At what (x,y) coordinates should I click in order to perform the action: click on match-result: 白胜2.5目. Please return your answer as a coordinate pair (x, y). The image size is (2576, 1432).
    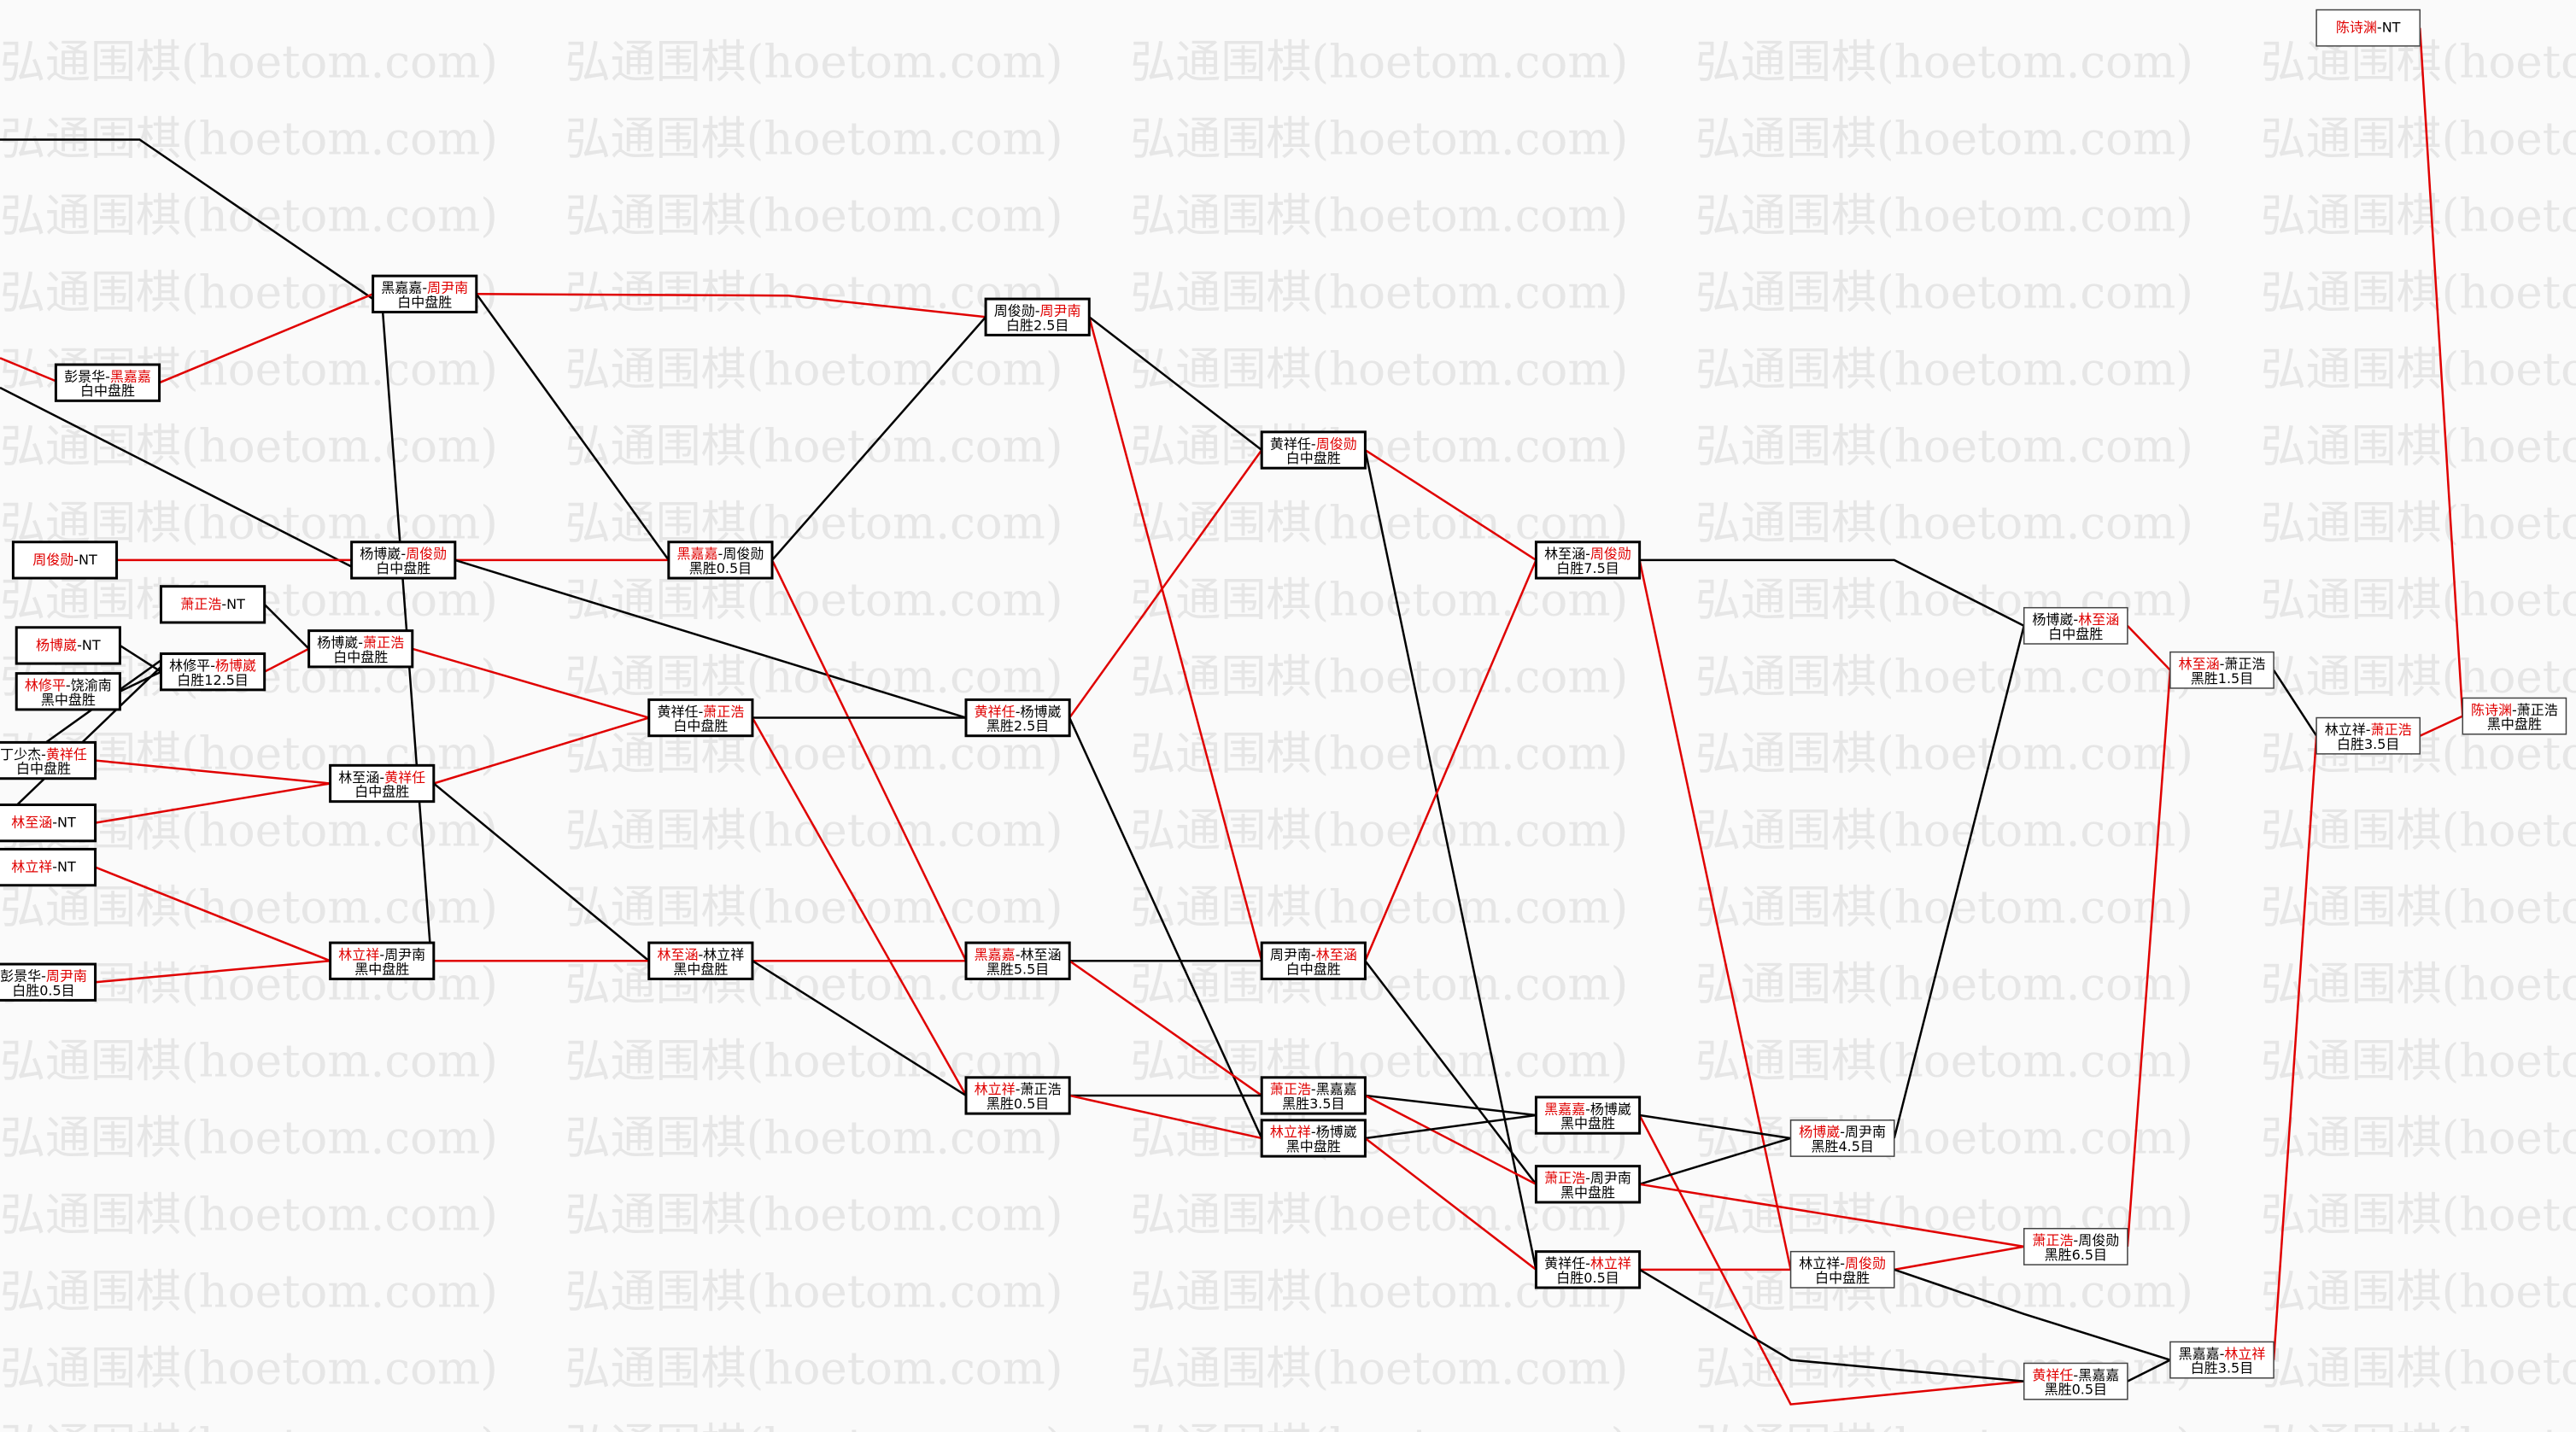
    Looking at the image, I should click on (1037, 325).